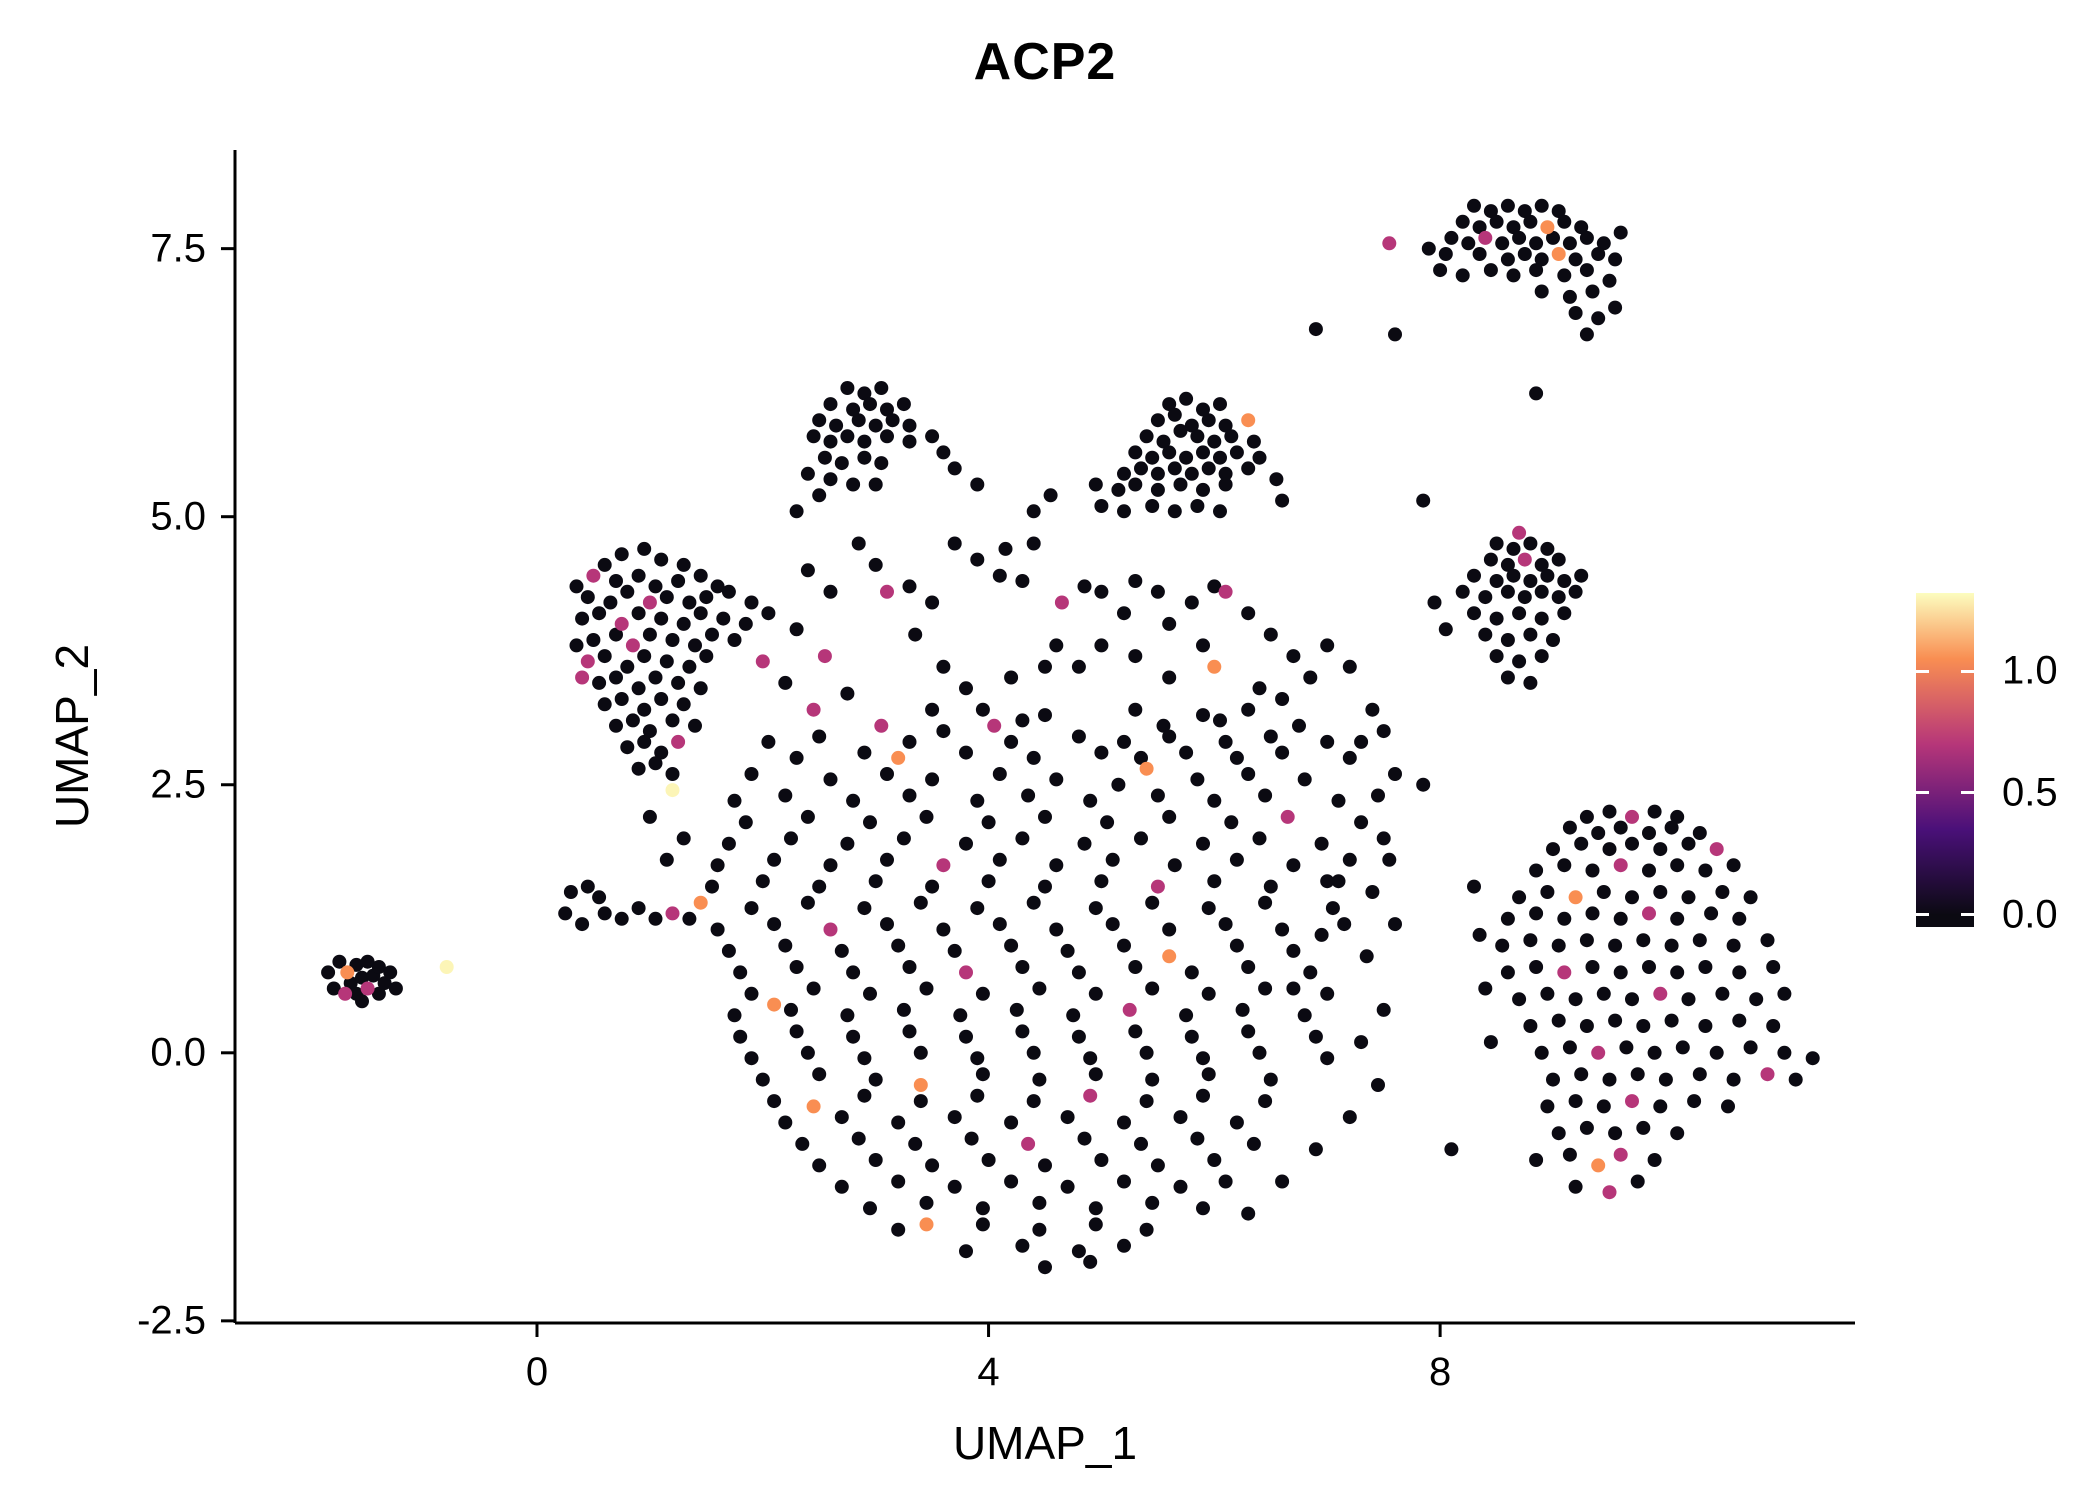  What do you see at coordinates (2030, 792) in the screenshot?
I see `colorbar-label: 0.5` at bounding box center [2030, 792].